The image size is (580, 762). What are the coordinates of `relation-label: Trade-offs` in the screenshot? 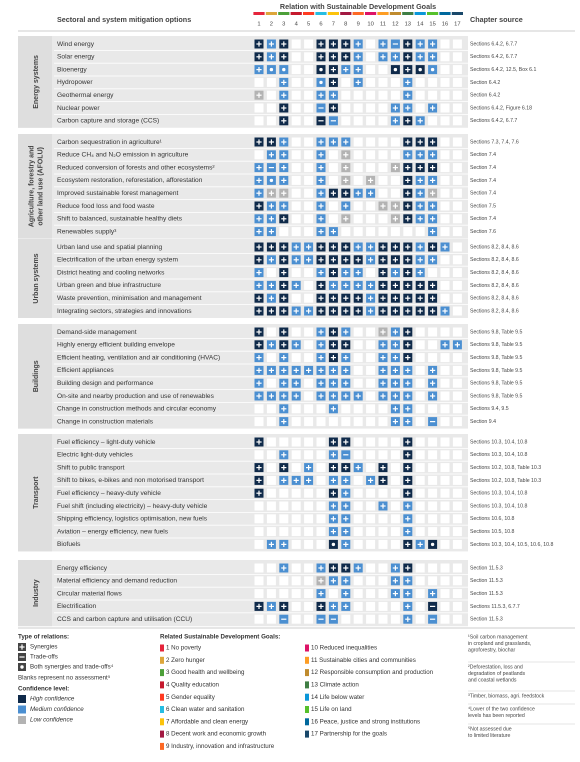 It's located at (44, 657).